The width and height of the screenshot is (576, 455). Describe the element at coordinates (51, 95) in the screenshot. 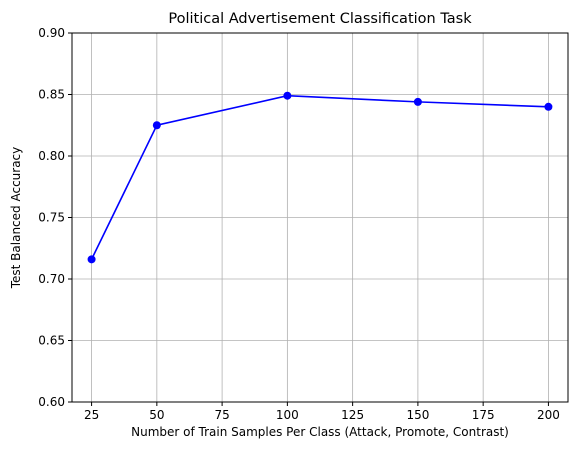

I see `y-tick-label: 0.85` at that location.